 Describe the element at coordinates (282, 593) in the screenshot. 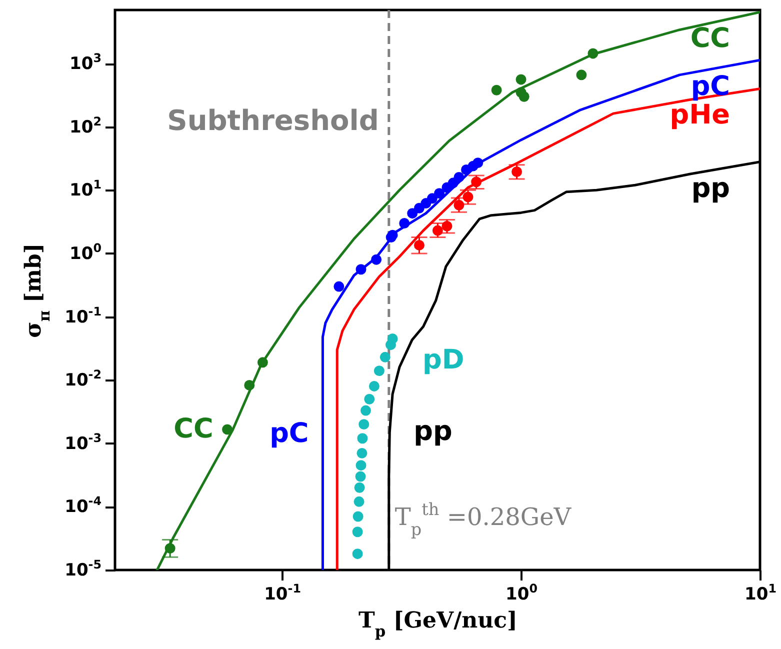

I see `x-tick-label: 10$^{-1}$` at that location.